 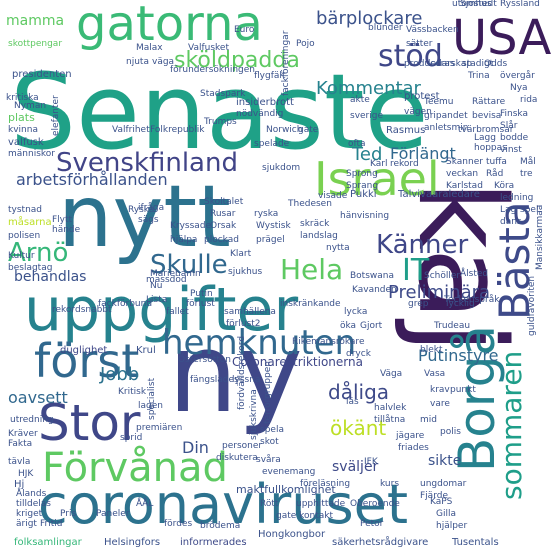 What do you see at coordinates (423, 153) in the screenshot?
I see `word-forlangt: Förlängt` at bounding box center [423, 153].